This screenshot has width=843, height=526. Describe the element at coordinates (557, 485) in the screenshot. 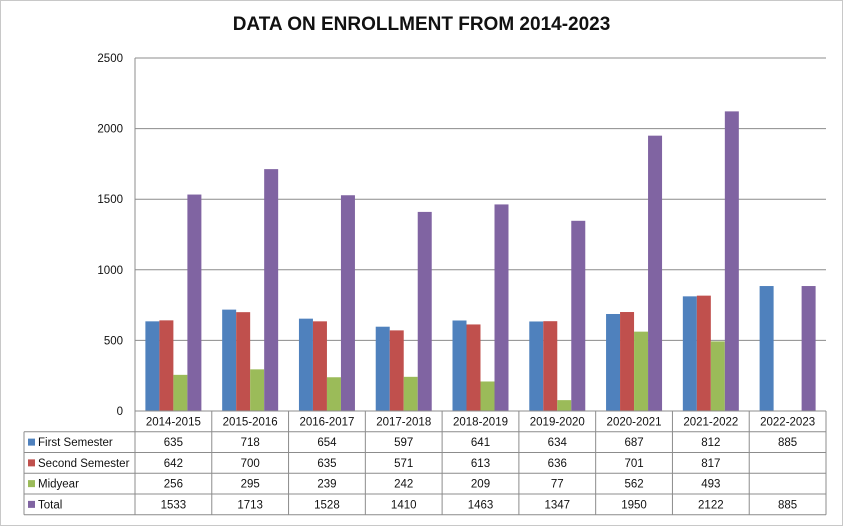

I see `data-label: 77` at that location.